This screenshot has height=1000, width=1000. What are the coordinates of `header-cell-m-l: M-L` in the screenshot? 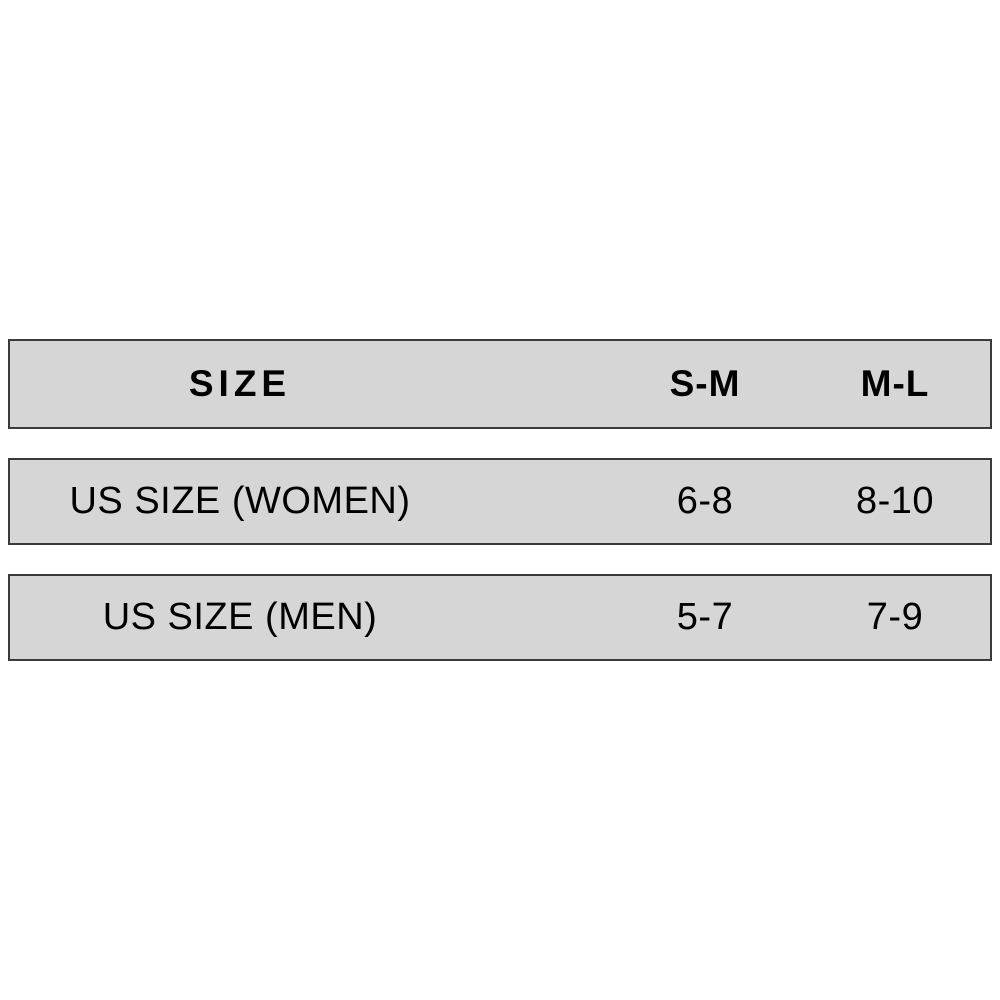 It's located at (895, 383).